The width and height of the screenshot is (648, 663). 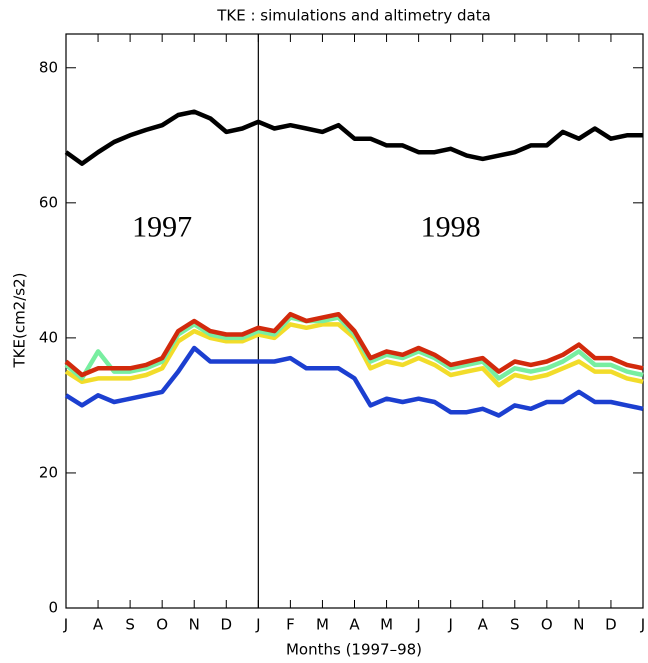 What do you see at coordinates (354, 650) in the screenshot?
I see `x-axis-label: Months (1997–98)` at bounding box center [354, 650].